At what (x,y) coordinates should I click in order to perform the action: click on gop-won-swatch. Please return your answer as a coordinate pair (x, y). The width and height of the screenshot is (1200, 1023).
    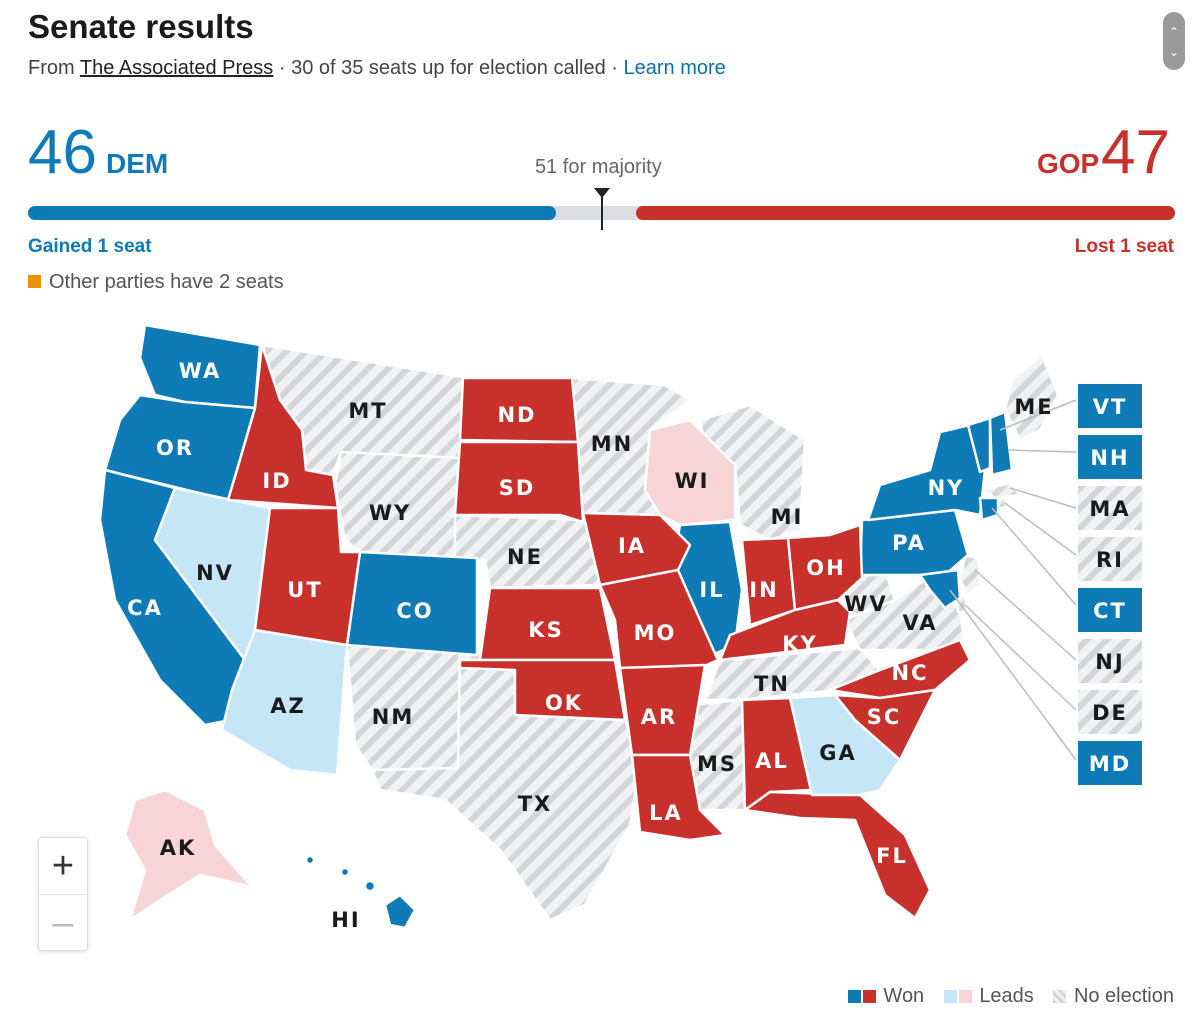
    Looking at the image, I should click on (869, 996).